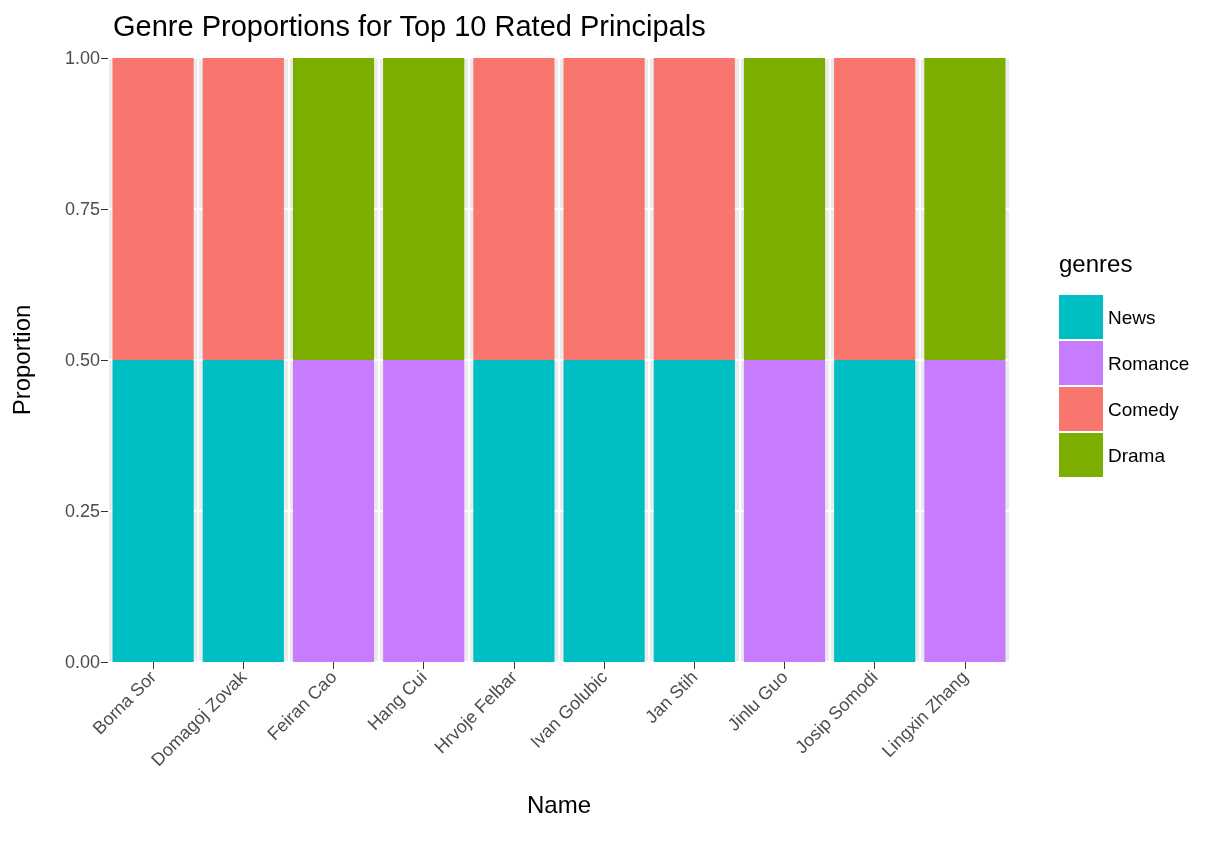 The width and height of the screenshot is (1223, 843). What do you see at coordinates (82, 58) in the screenshot?
I see `y-tick-label: 1.00` at bounding box center [82, 58].